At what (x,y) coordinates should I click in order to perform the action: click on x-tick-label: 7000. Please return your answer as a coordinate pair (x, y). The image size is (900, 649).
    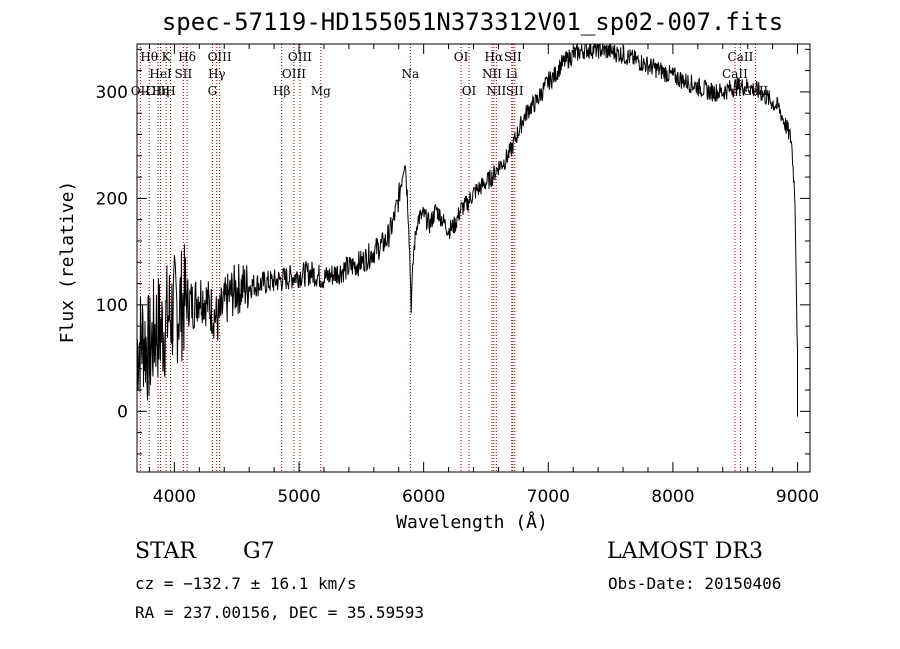
    Looking at the image, I should click on (548, 497).